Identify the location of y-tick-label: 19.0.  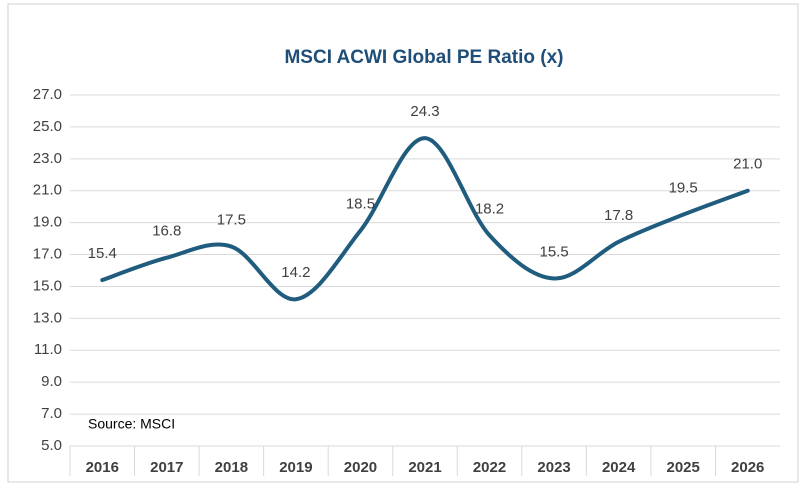
(47, 222).